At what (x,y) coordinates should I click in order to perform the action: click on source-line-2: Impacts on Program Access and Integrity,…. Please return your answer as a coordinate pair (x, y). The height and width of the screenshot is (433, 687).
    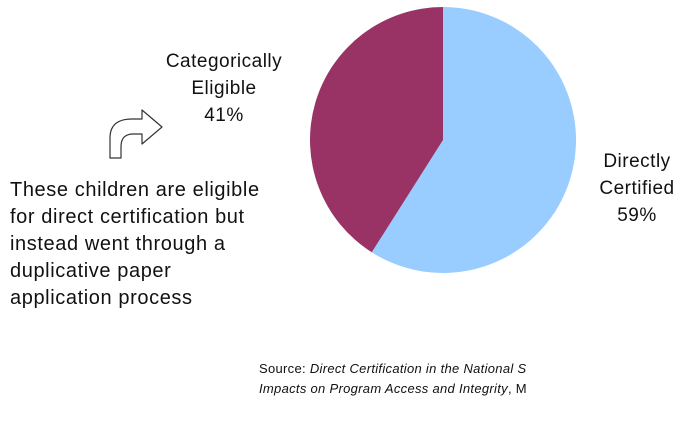
    Looking at the image, I should click on (473, 389).